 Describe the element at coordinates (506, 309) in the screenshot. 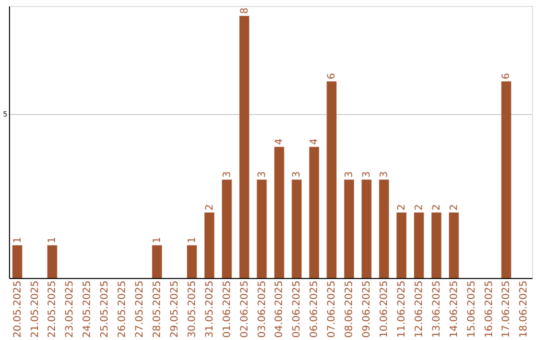

I see `x-tick-label: 17.06.2025` at that location.